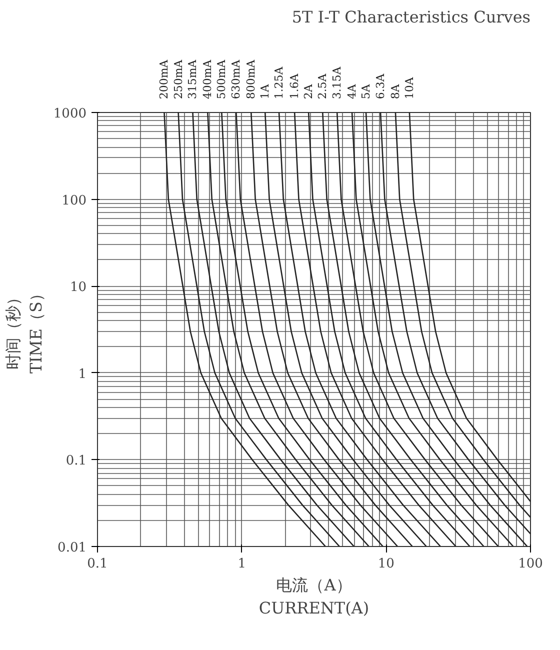 The width and height of the screenshot is (560, 650). What do you see at coordinates (221, 79) in the screenshot?
I see `text: 500mA` at bounding box center [221, 79].